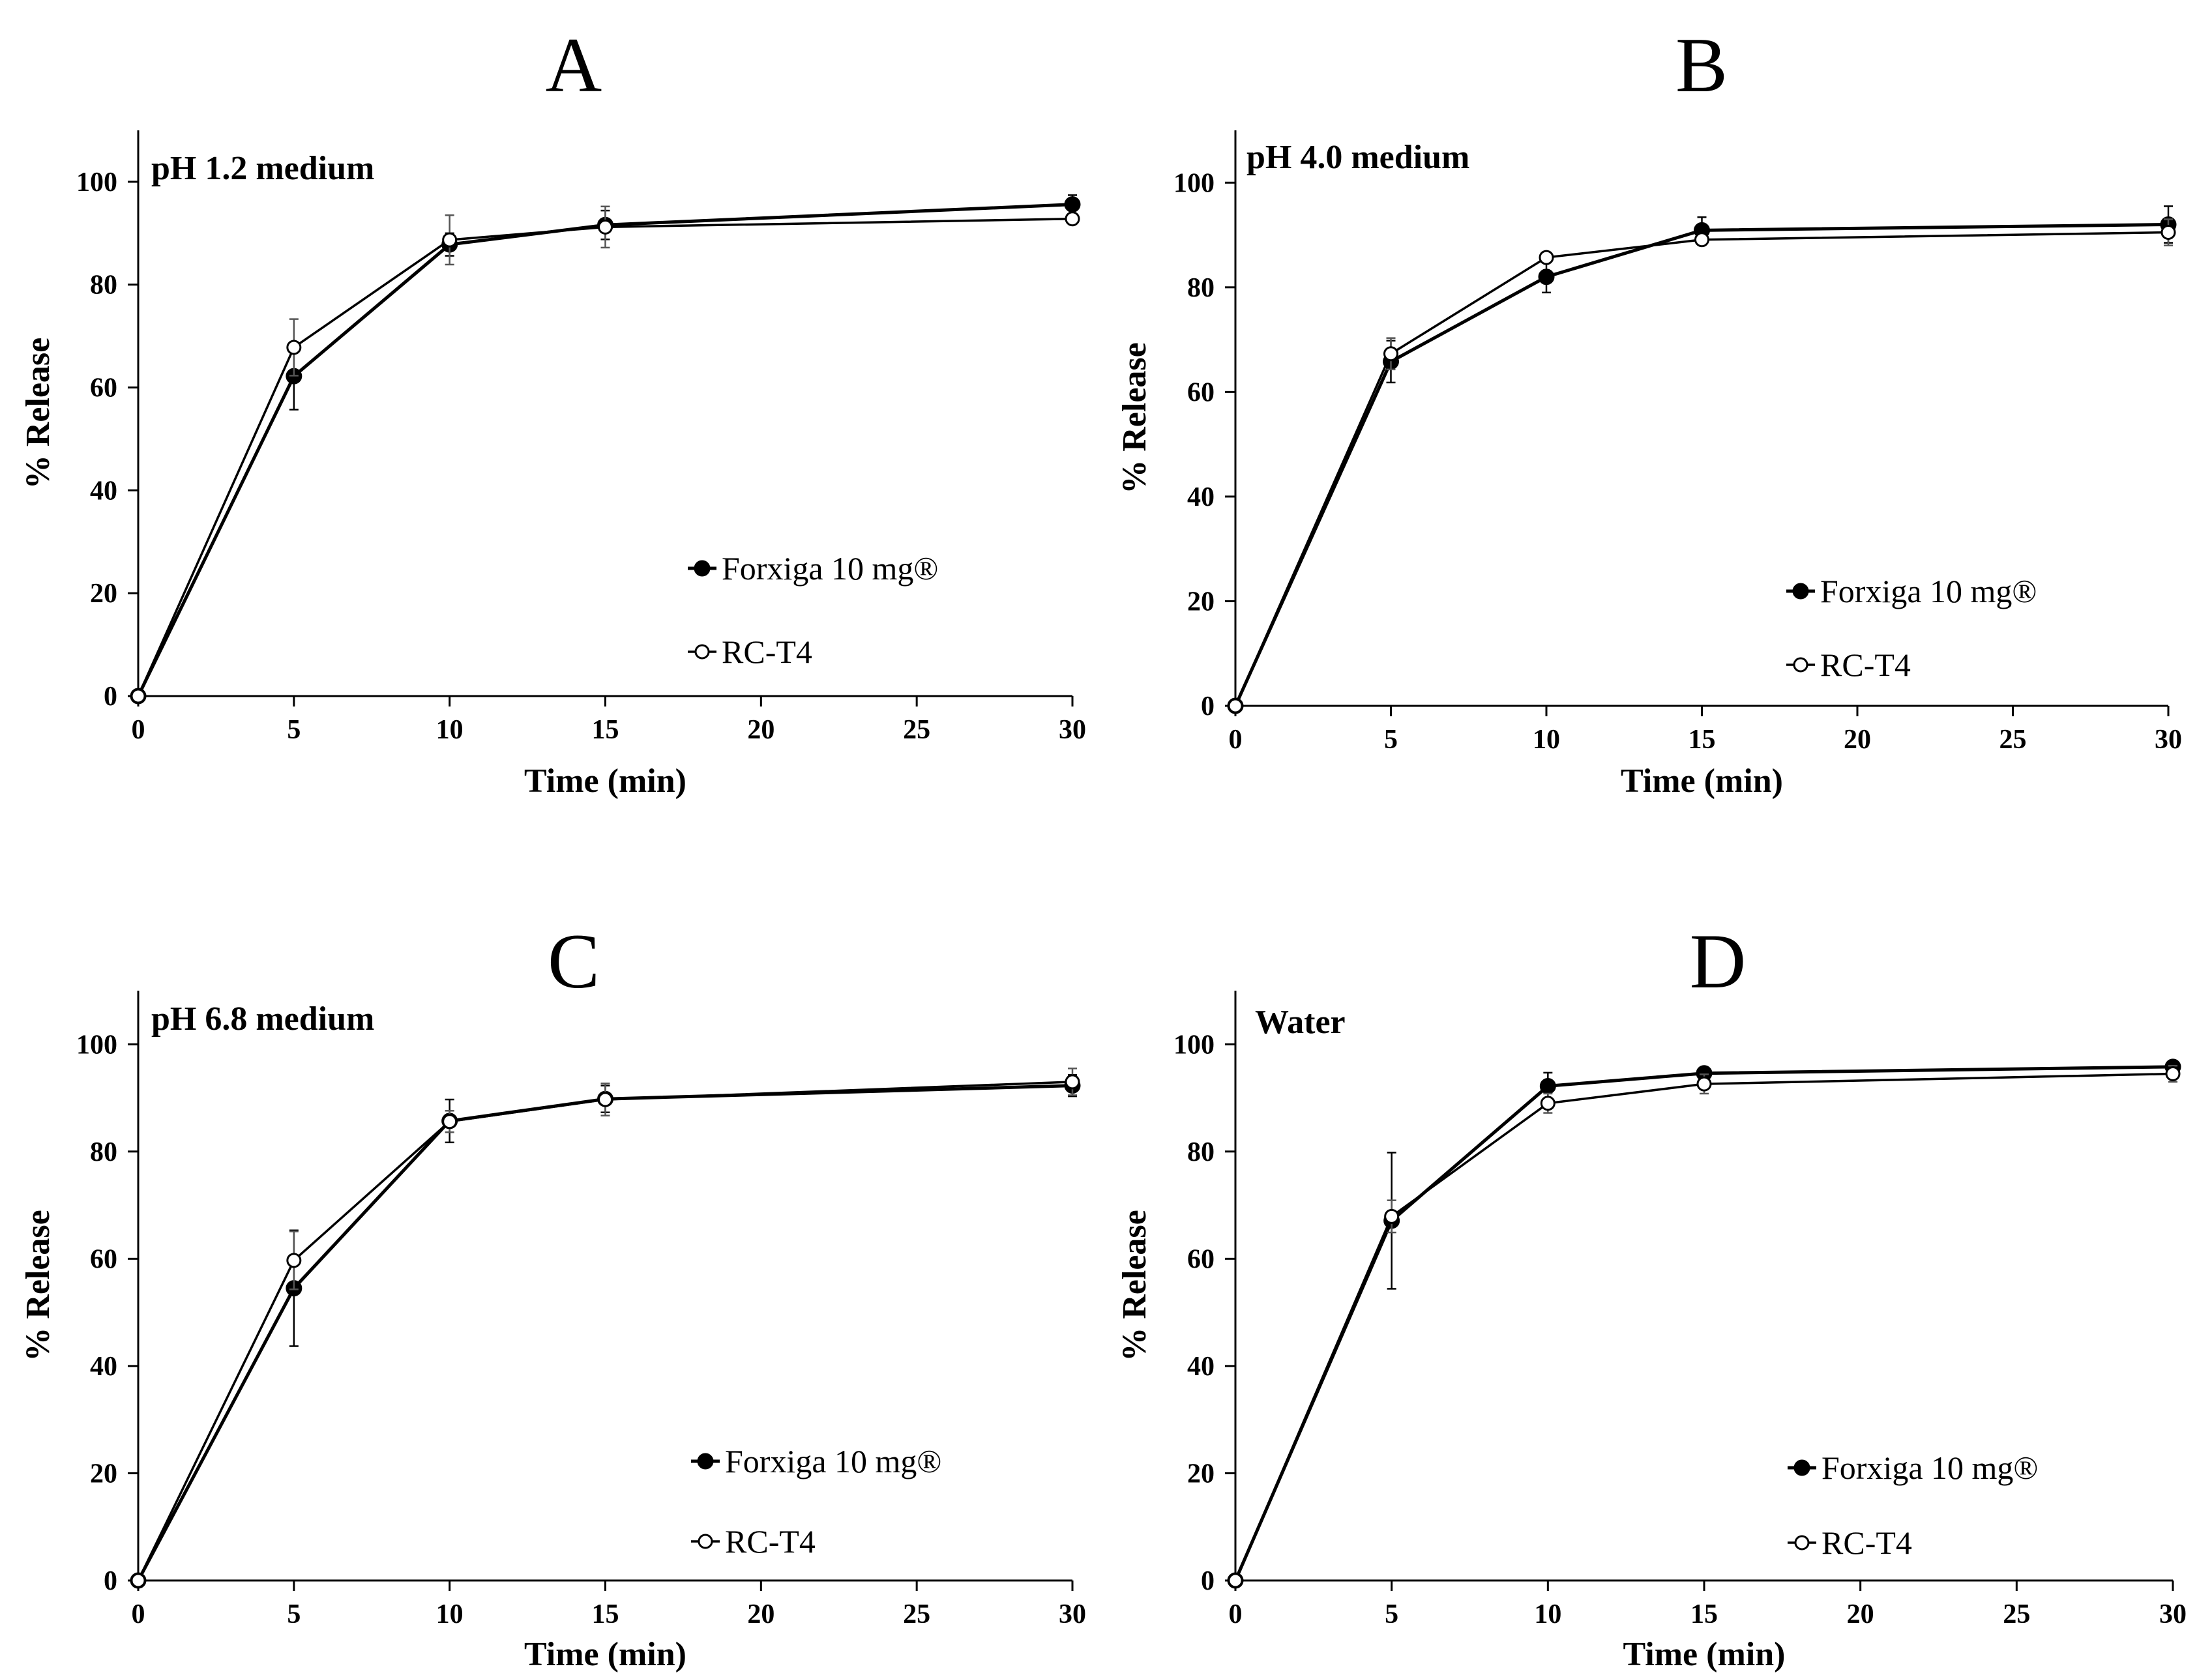 This screenshot has height=1675, width=2212. I want to click on panel-subtitle: pH 6.8 medium, so click(262, 1019).